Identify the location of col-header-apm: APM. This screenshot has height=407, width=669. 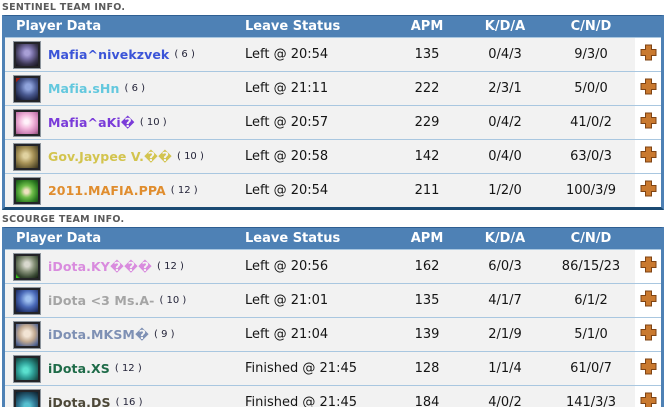
(427, 239).